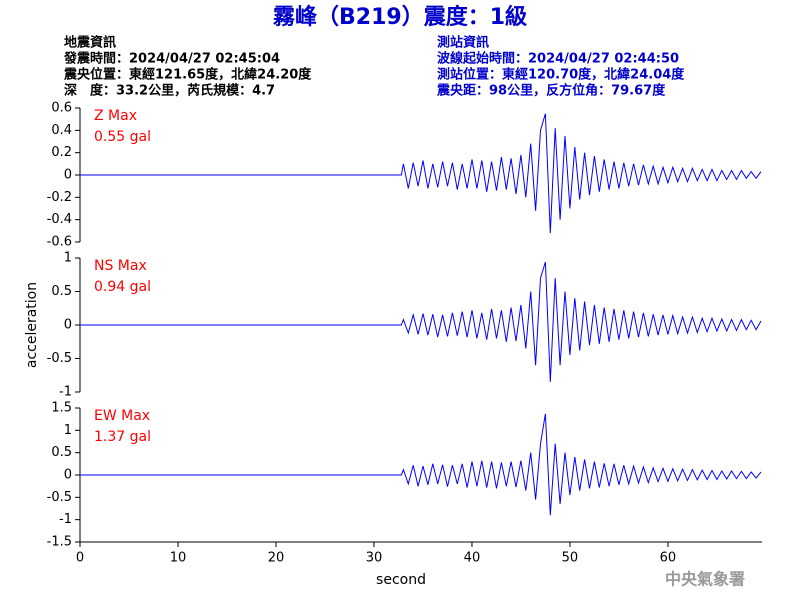 This screenshot has width=800, height=604. What do you see at coordinates (32, 325) in the screenshot?
I see `y-axis-label: acceleration` at bounding box center [32, 325].